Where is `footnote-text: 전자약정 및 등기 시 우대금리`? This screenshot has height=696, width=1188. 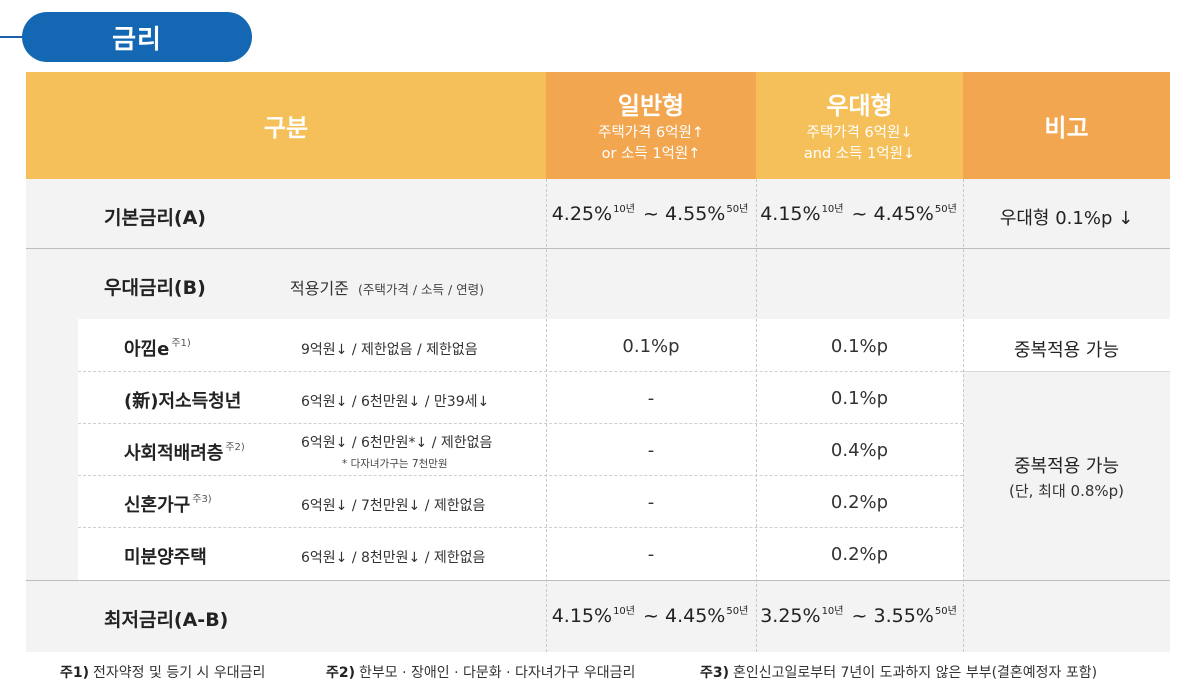
footnote-text: 전자약정 및 등기 시 우대금리 is located at coordinates (179, 673).